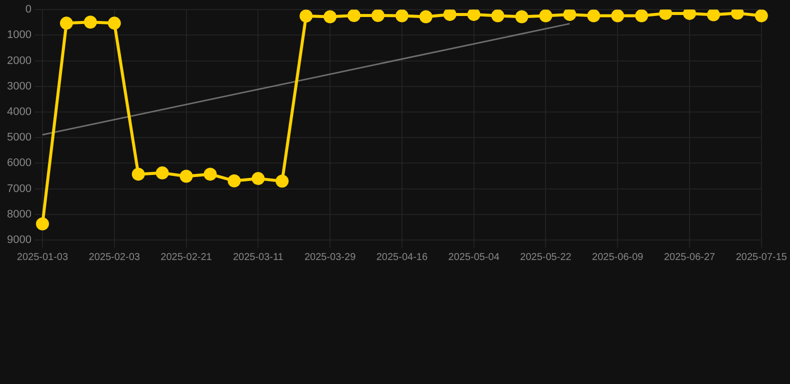  Describe the element at coordinates (19, 163) in the screenshot. I see `y-tick-label: 6000` at that location.